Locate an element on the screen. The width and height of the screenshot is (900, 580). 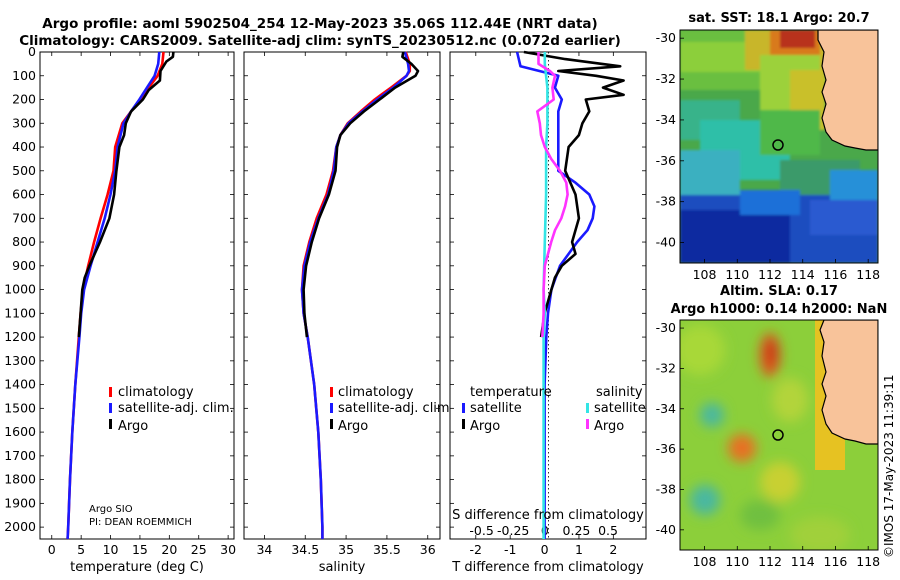
legend-label-temp-satellite: satellite is located at coordinates (496, 408).